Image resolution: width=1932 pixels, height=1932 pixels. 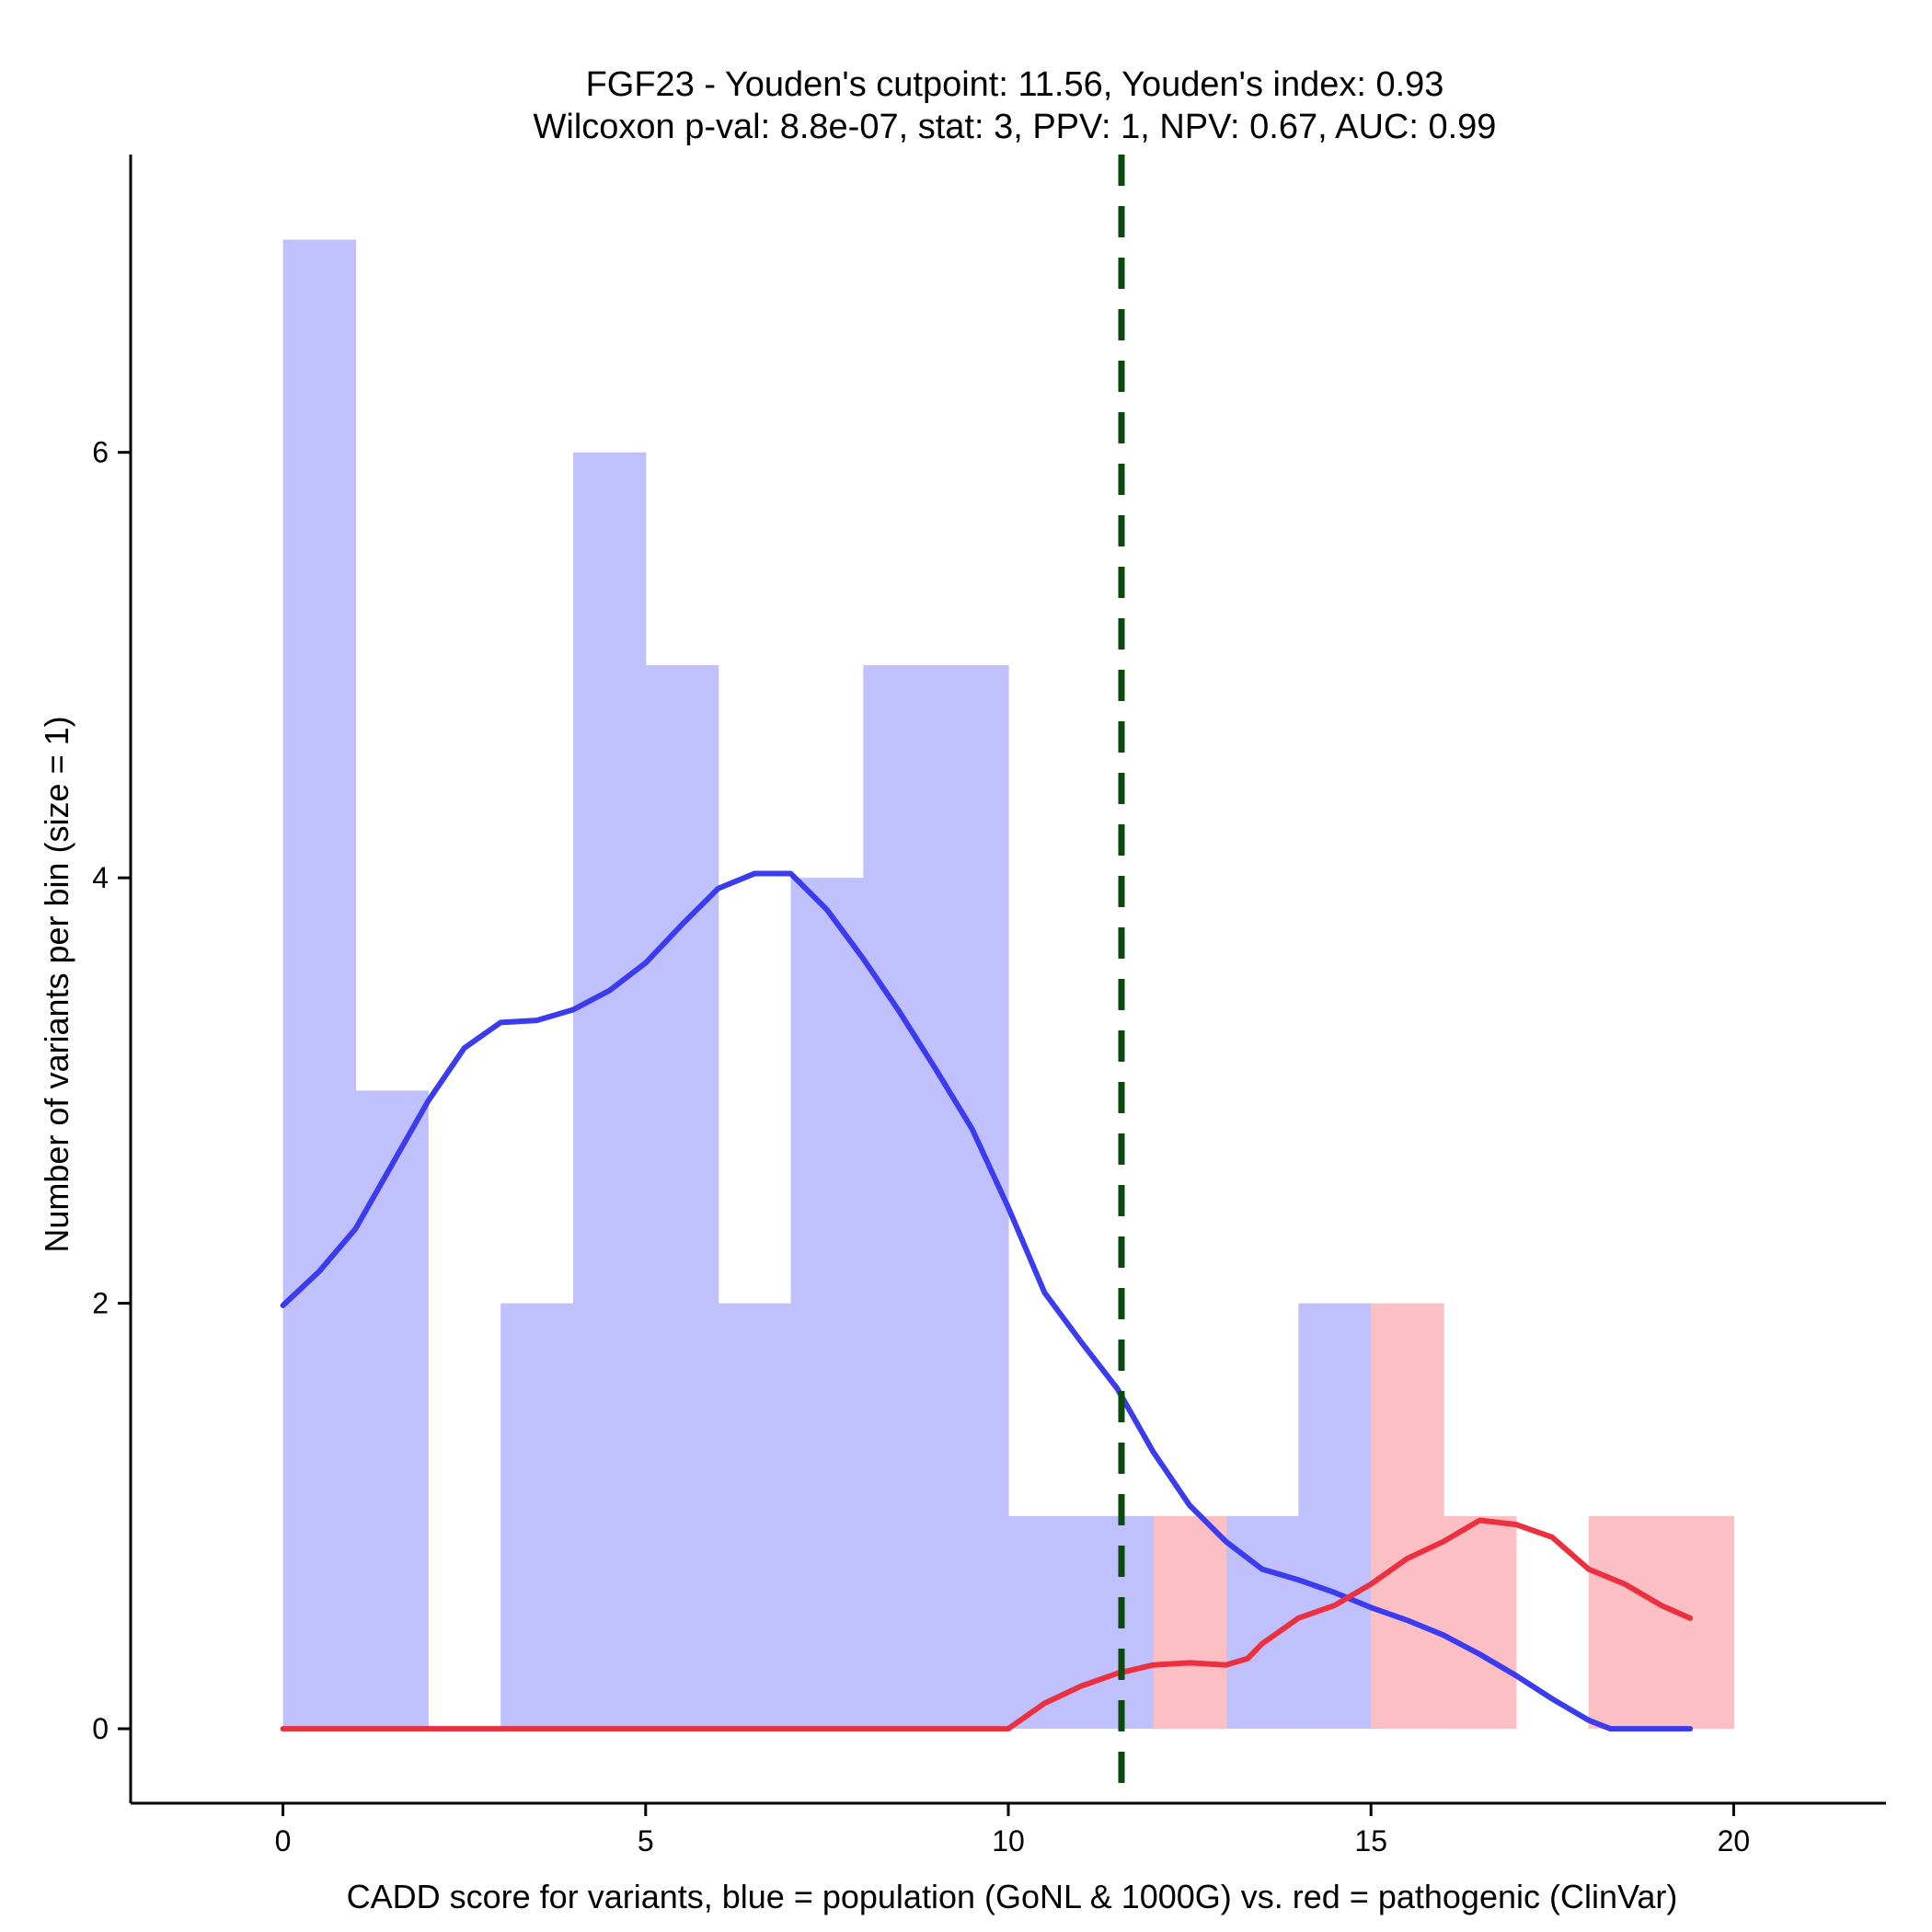 I want to click on y-tick-label: 0, so click(x=100, y=1728).